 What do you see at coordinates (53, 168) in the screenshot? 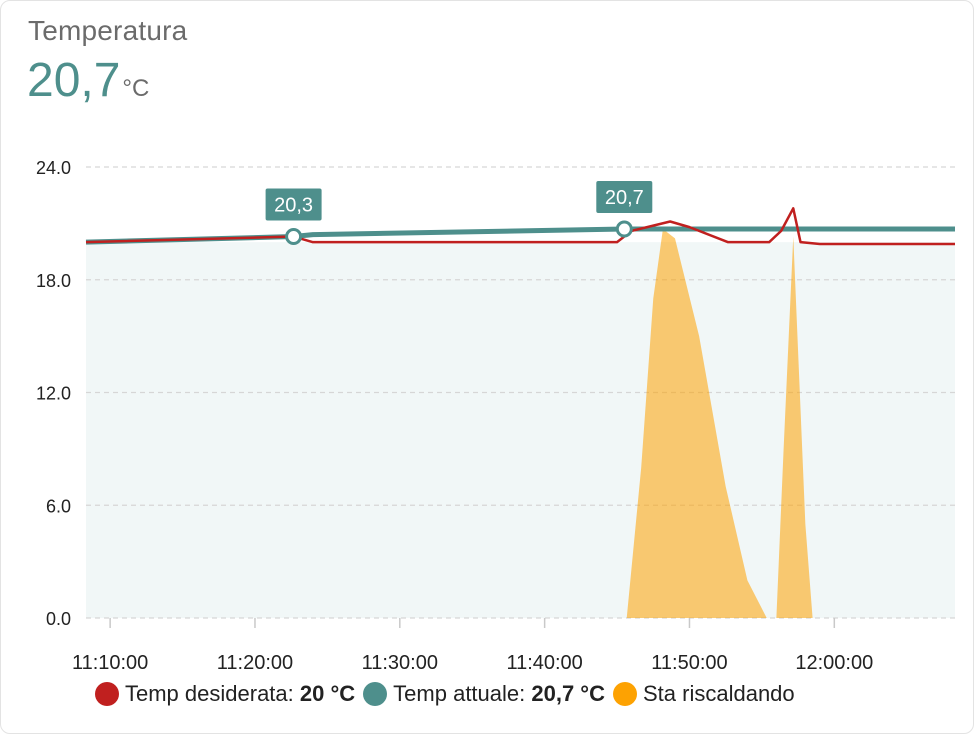
I see `y-tick-label: 24.0` at bounding box center [53, 168].